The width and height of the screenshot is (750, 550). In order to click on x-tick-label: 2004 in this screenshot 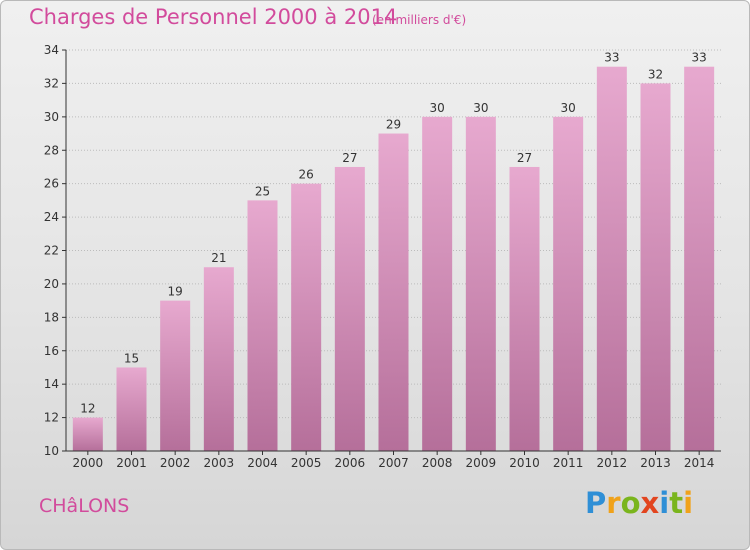, I will do `click(262, 463)`.